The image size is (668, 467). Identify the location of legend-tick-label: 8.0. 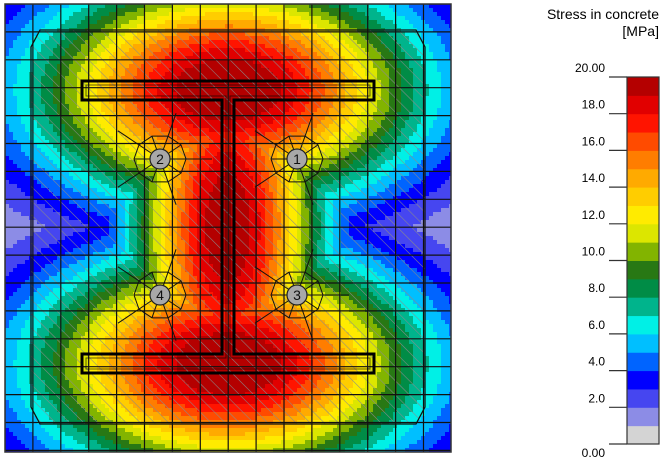
(596, 288).